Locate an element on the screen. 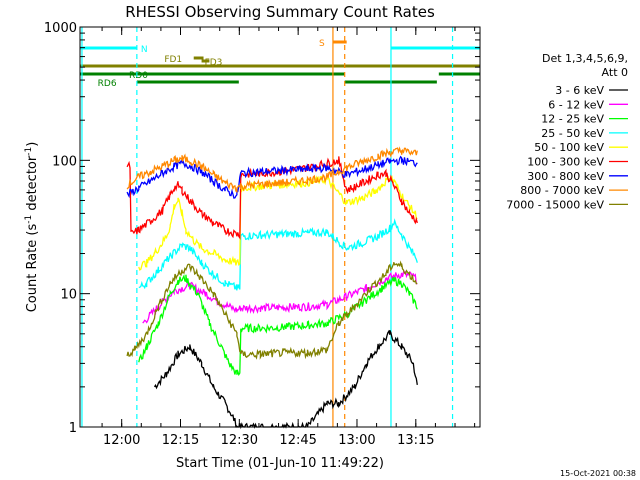 This screenshot has height=480, width=640. legend-entry-label: 50 - 100 keV is located at coordinates (569, 147).